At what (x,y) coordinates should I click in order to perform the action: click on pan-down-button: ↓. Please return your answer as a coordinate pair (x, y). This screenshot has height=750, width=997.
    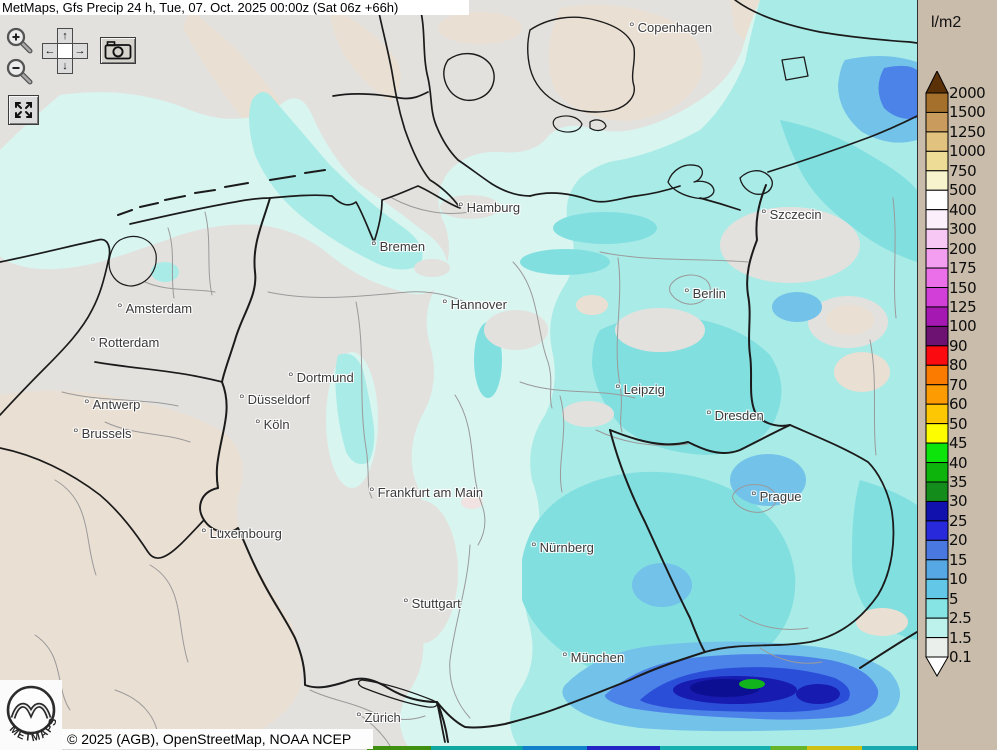
    Looking at the image, I should click on (65, 66).